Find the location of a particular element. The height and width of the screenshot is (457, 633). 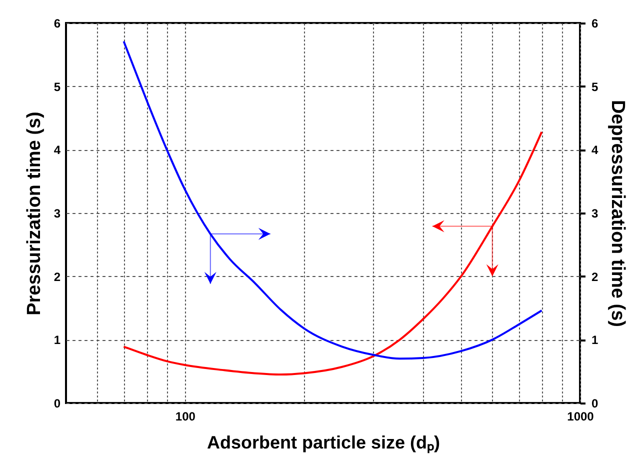

y-axis-title: Pressurization time (s) is located at coordinates (34, 214).